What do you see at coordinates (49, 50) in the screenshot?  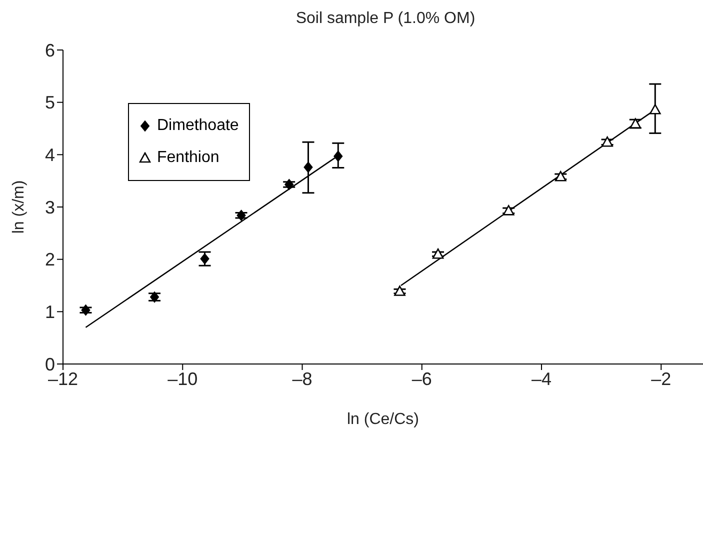 I see `y-tick-label: 6` at bounding box center [49, 50].